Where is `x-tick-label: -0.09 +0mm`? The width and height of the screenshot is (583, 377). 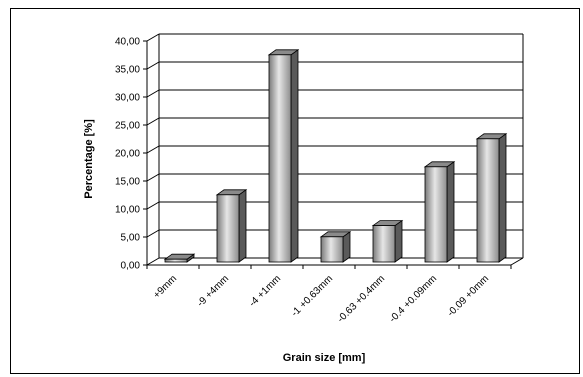 x-tick-label: -0.09 +0mm is located at coordinates (468, 296).